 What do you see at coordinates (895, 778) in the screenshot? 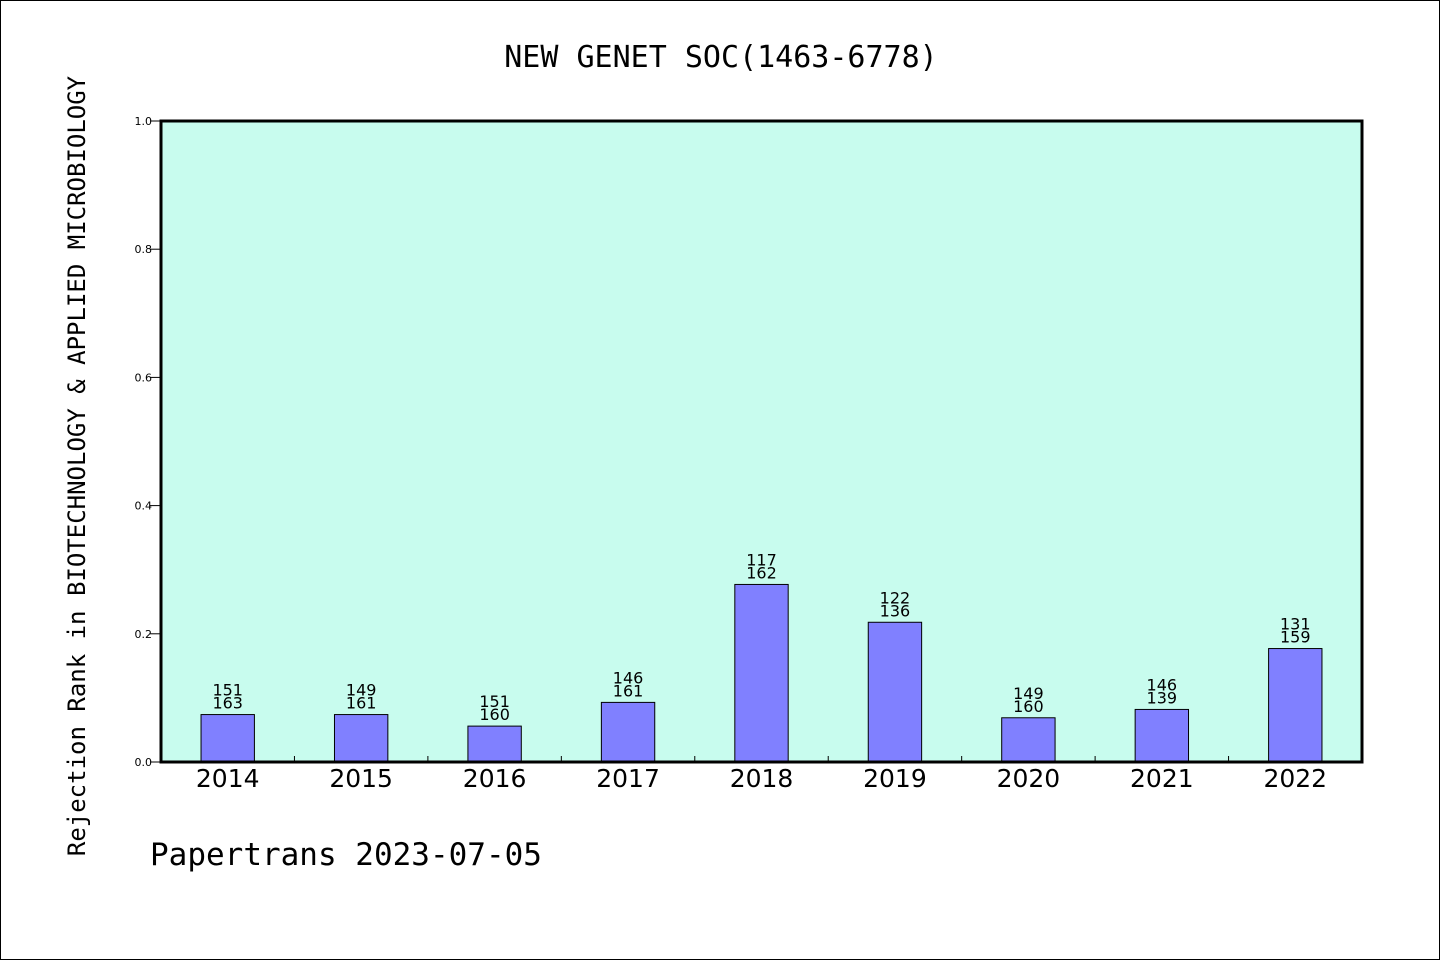
I see `x-tick-label: 2019` at bounding box center [895, 778].